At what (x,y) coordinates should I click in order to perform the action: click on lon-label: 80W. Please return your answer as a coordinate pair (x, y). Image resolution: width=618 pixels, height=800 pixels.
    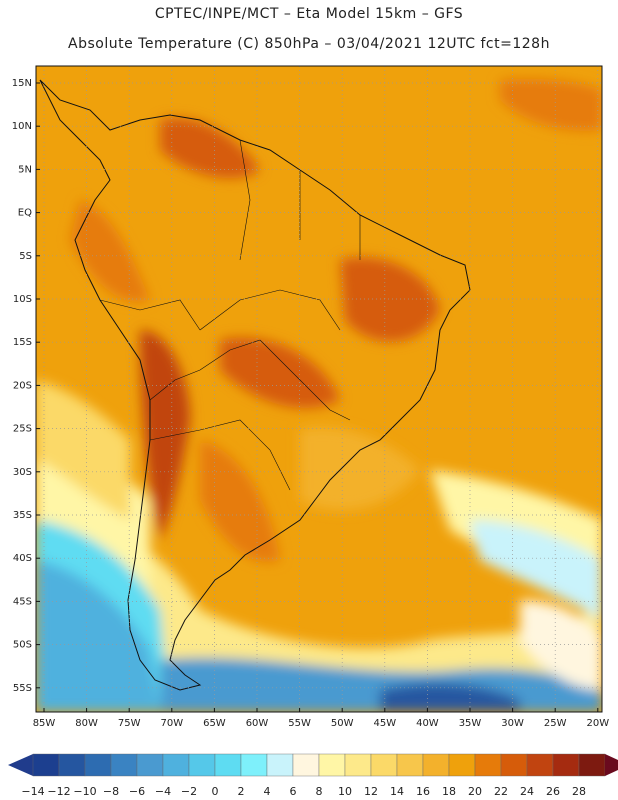
    Looking at the image, I should click on (86, 723).